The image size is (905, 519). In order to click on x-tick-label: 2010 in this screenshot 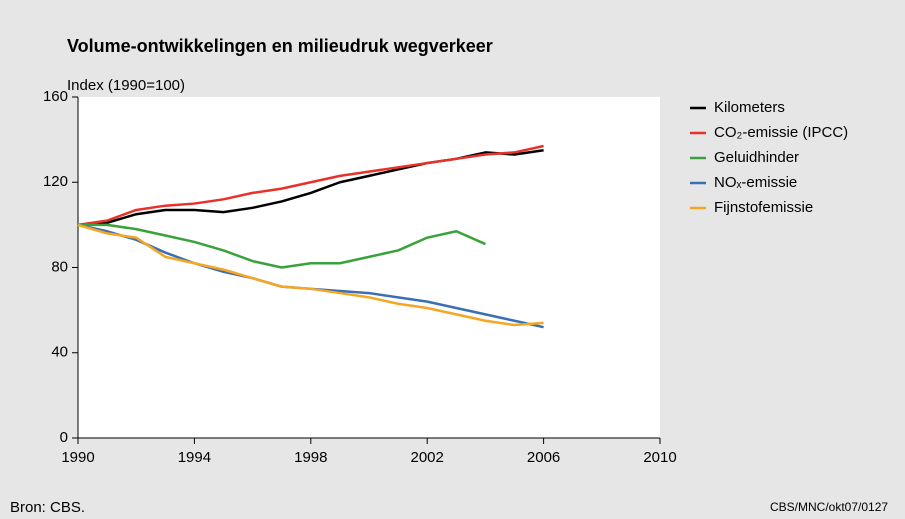, I will do `click(659, 457)`.